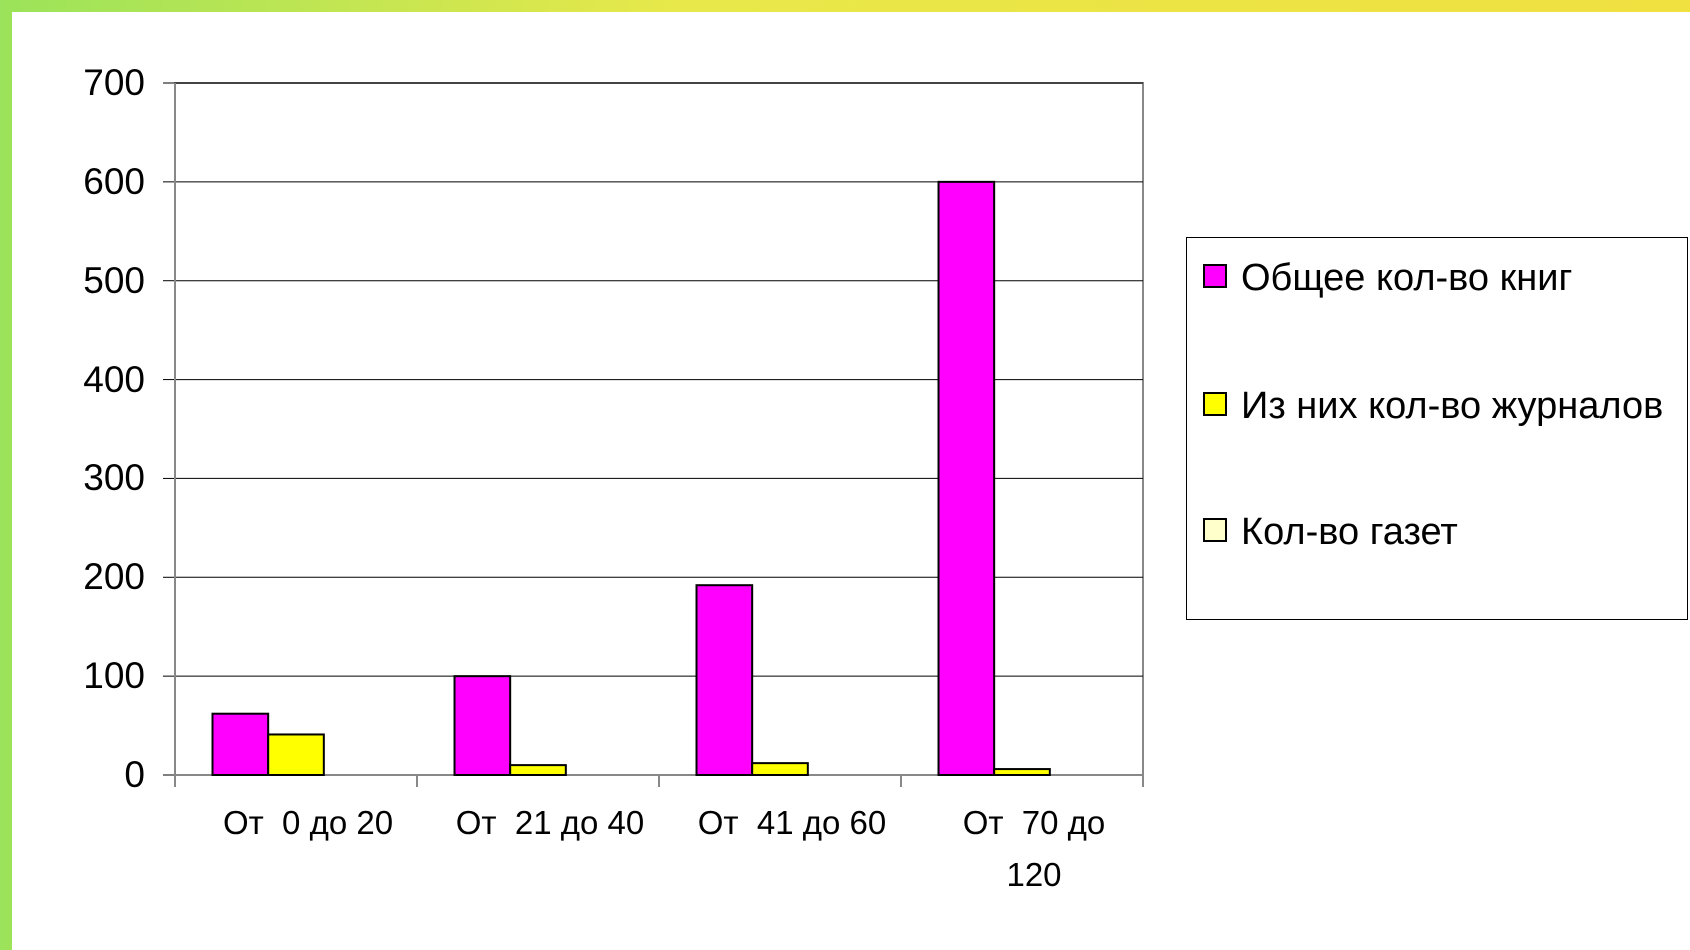 The width and height of the screenshot is (1690, 950). Describe the element at coordinates (1452, 406) in the screenshot. I see `legend-label: Из них кол-во журналов` at that location.